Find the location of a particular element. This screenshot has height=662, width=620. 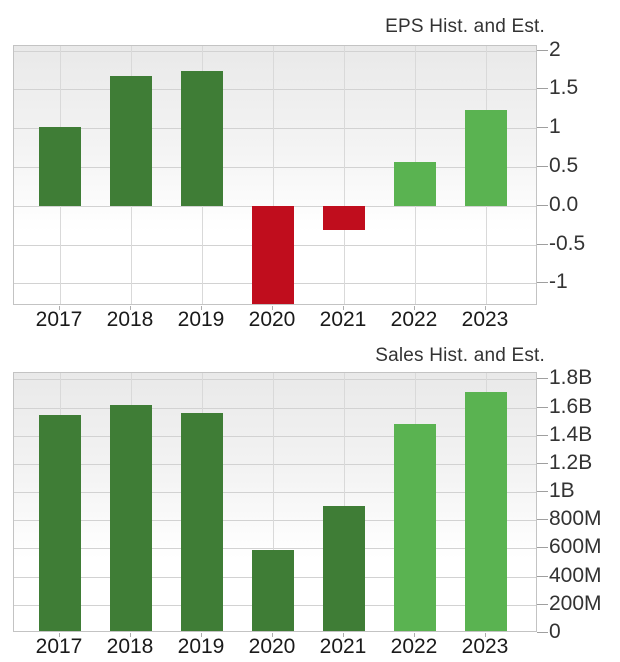

y-tick-label: 800M is located at coordinates (575, 519).